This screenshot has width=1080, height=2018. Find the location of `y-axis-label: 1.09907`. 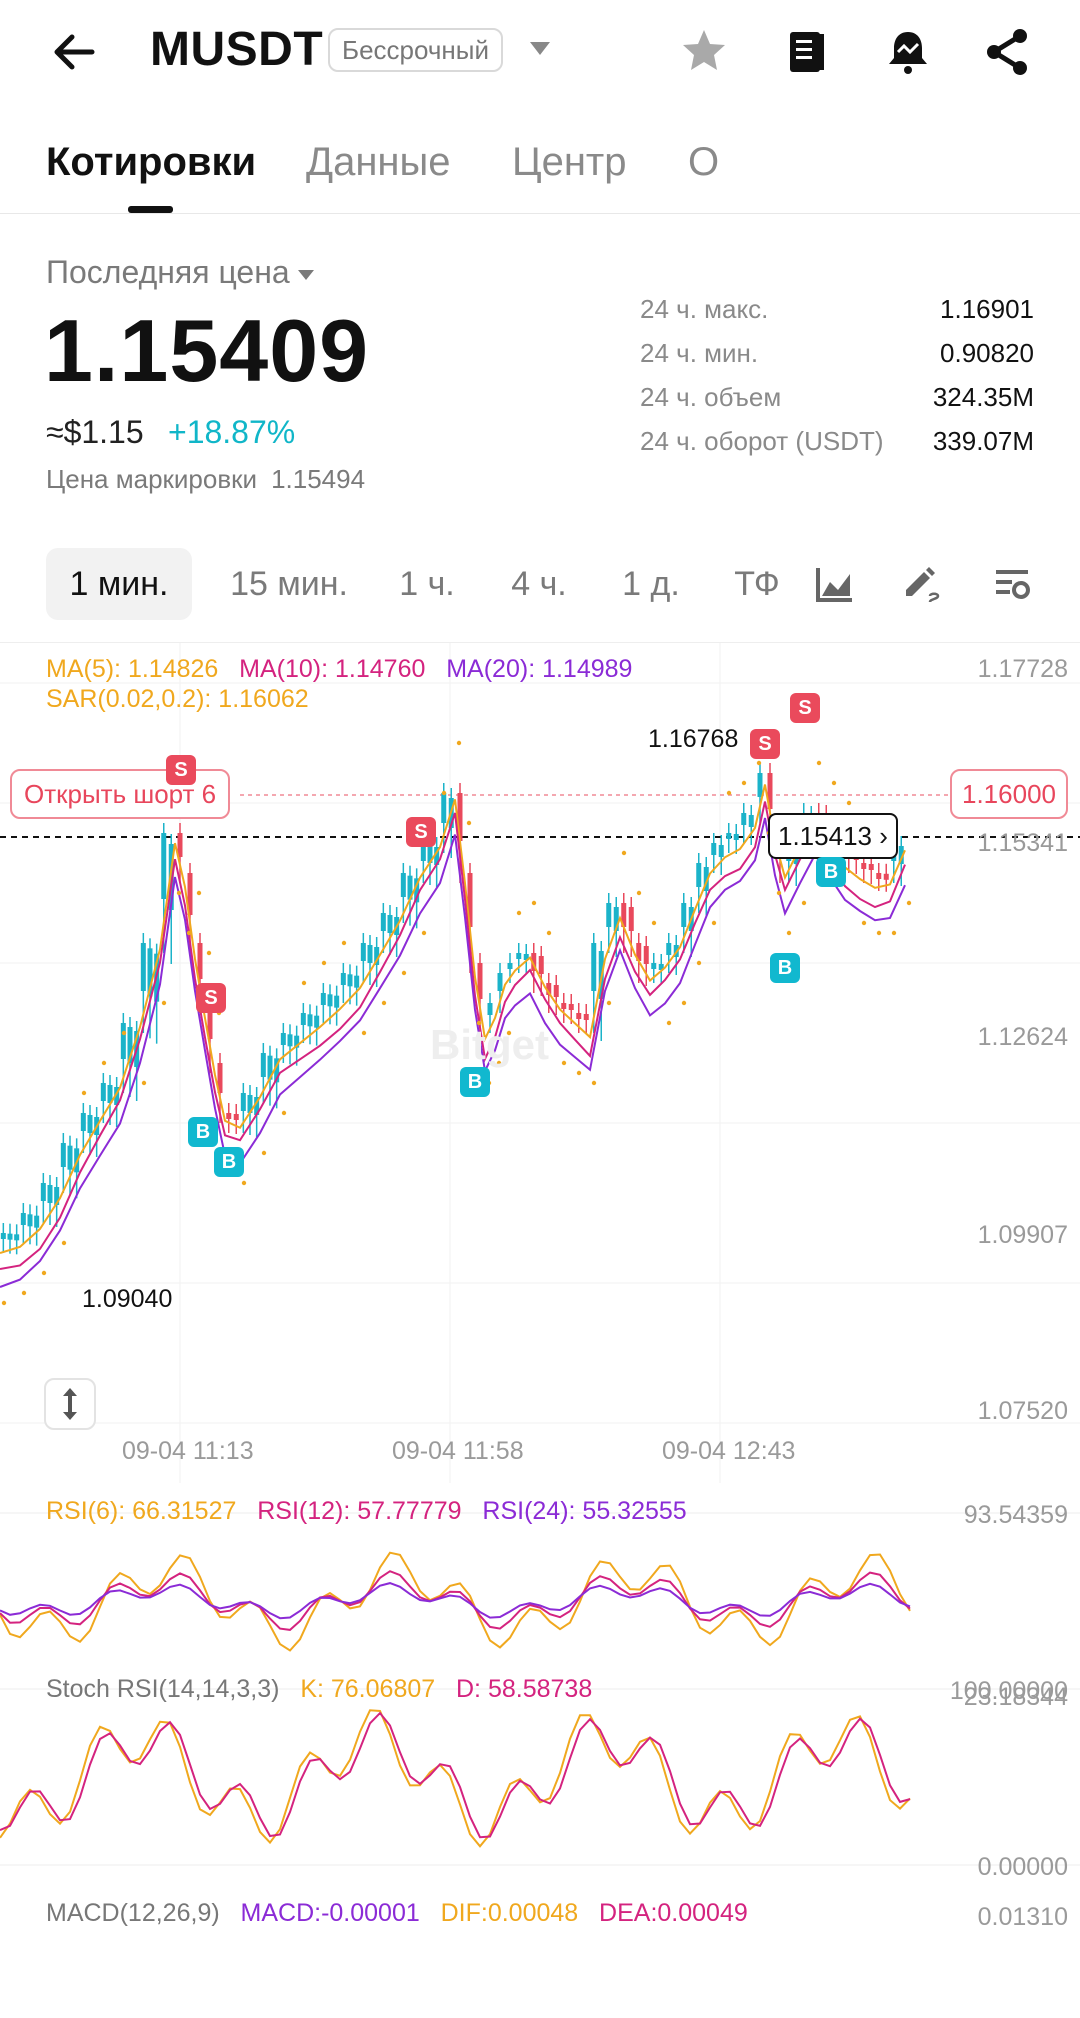

y-axis-label: 1.09907 is located at coordinates (1022, 1235).